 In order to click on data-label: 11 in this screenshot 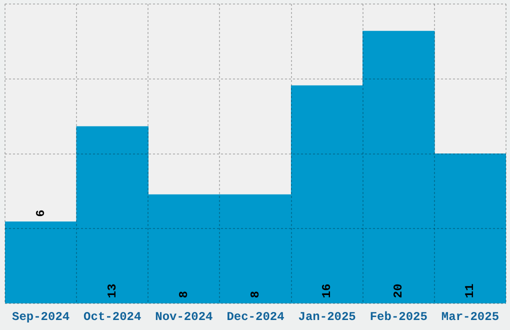, I will do `click(470, 291)`.